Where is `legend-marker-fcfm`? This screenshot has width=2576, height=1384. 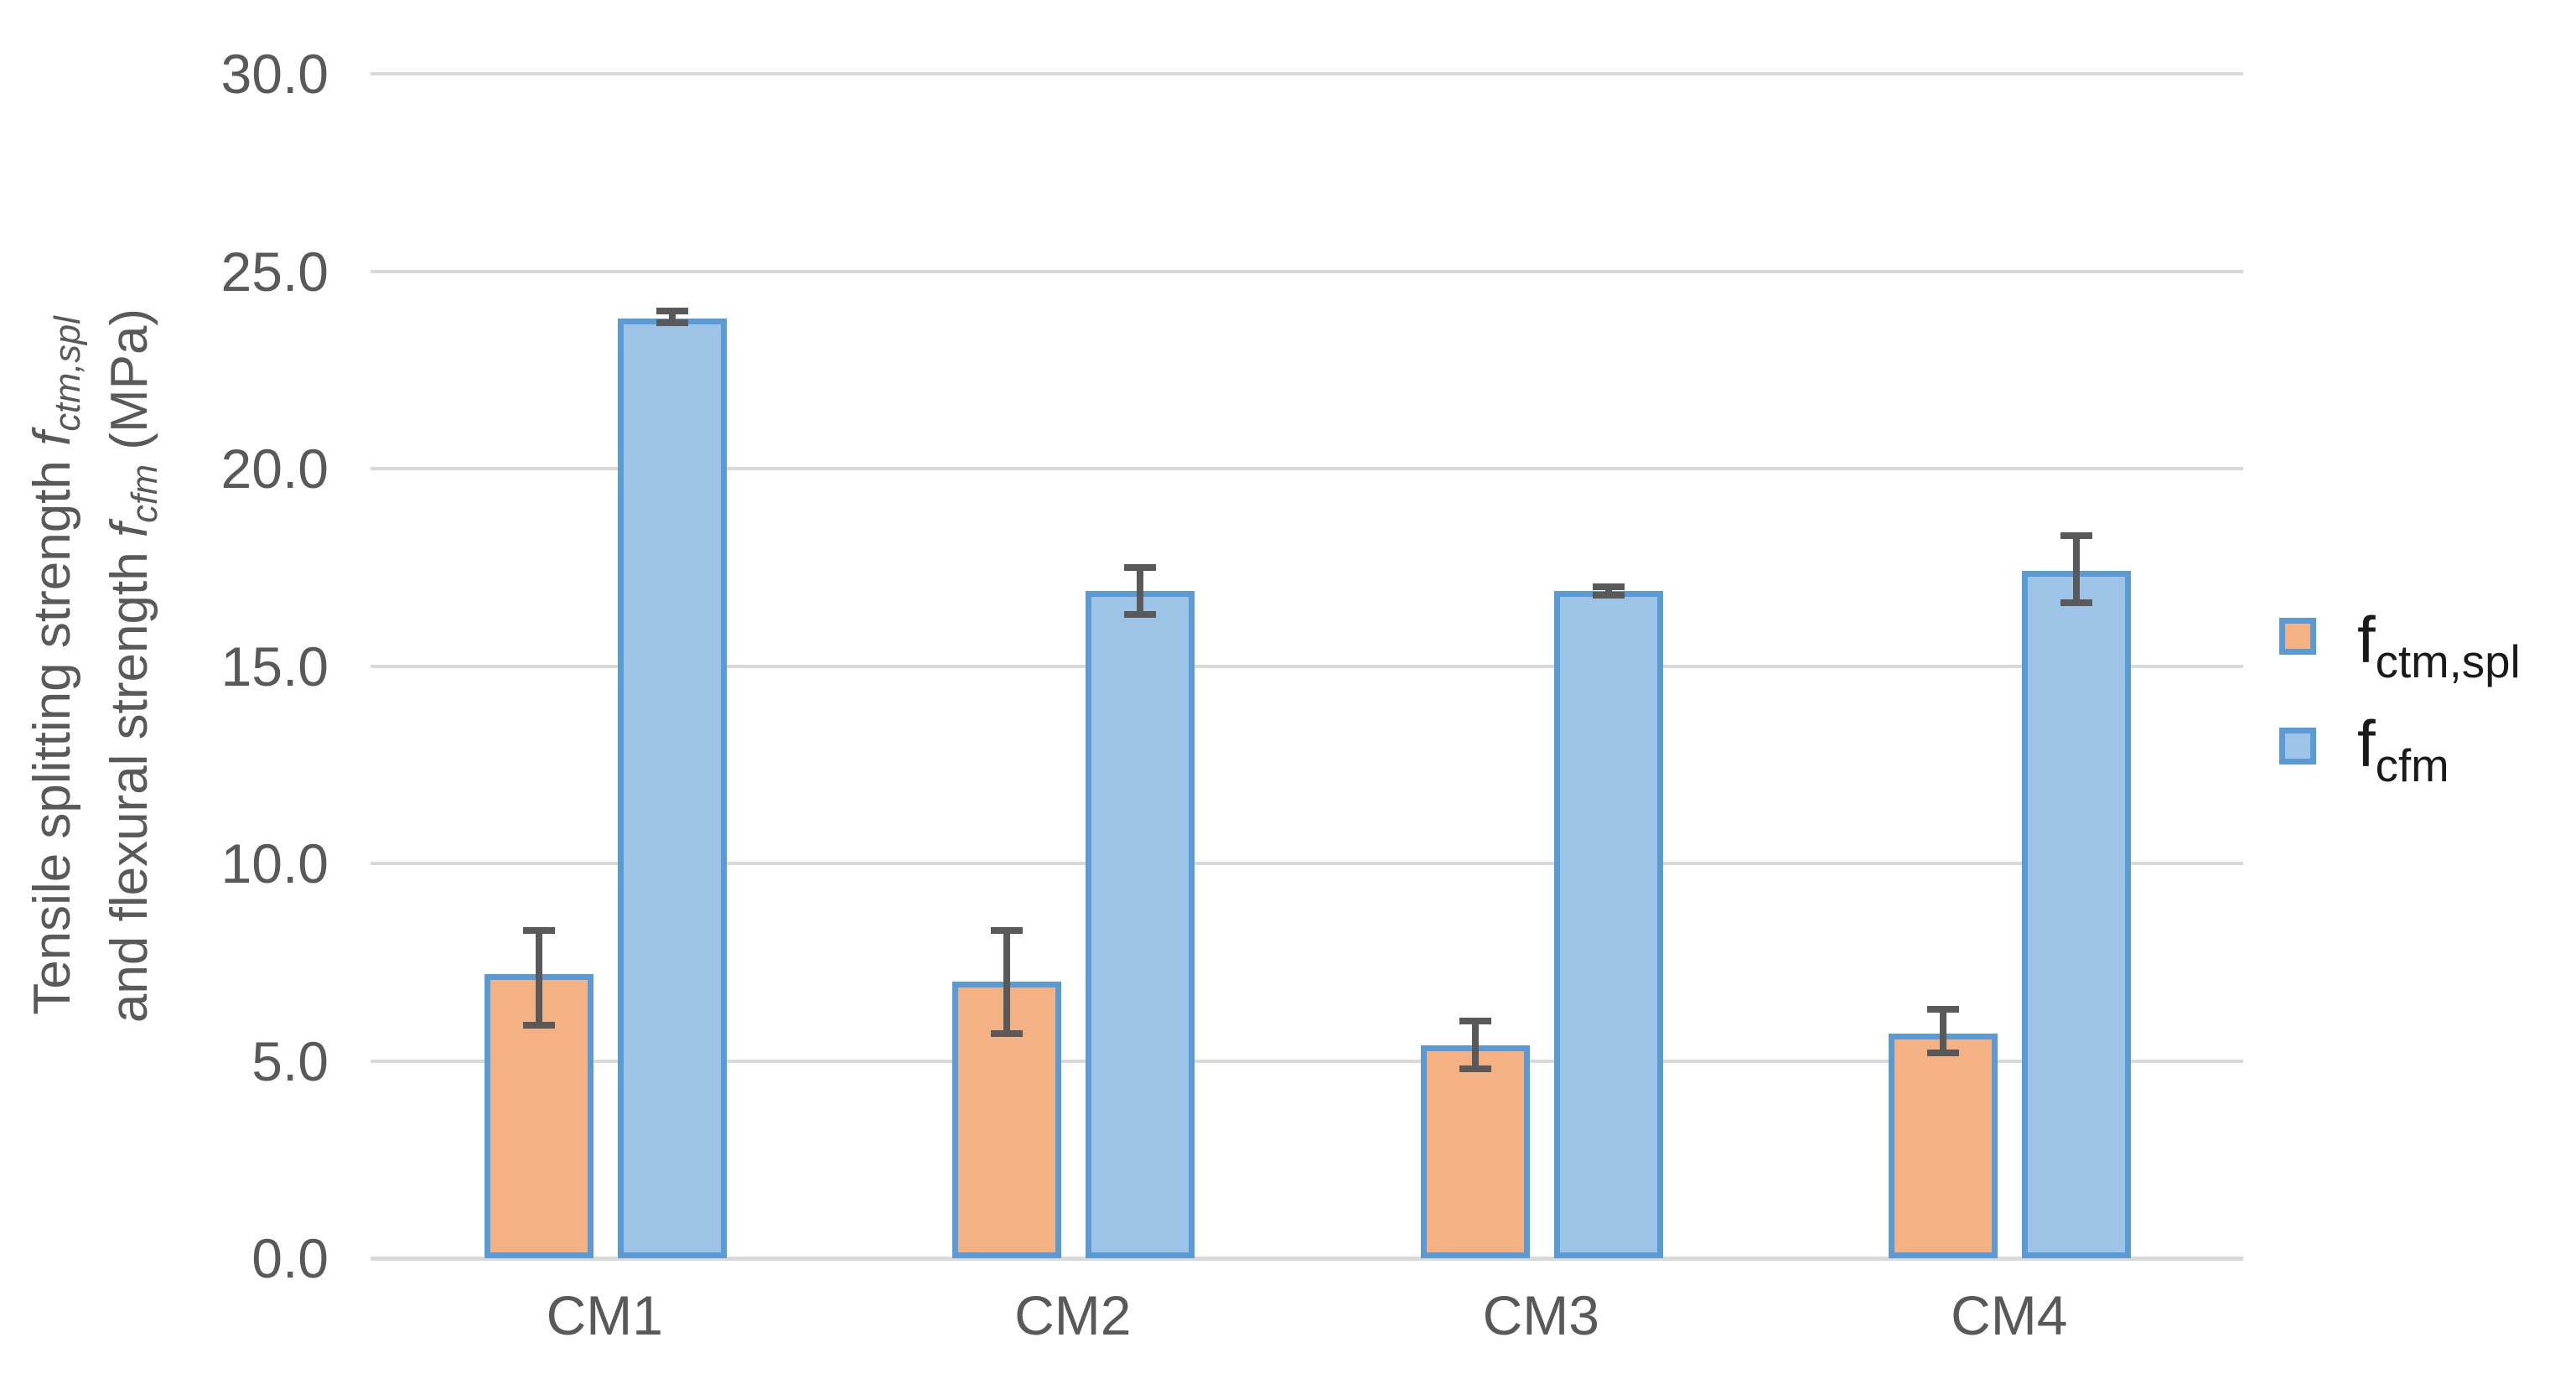 legend-marker-fcfm is located at coordinates (2297, 746).